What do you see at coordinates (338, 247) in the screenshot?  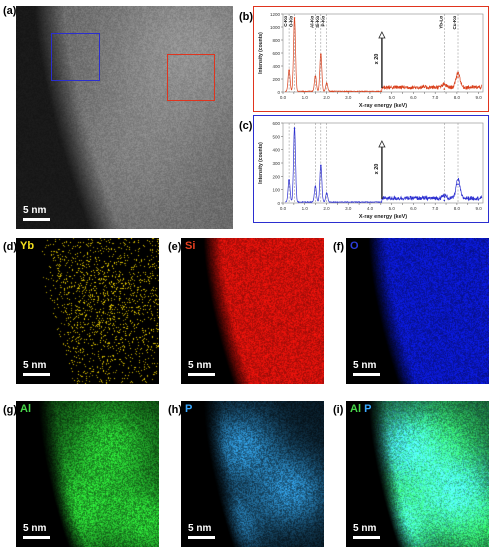 I see `panel-label-f: (f)` at bounding box center [338, 247].